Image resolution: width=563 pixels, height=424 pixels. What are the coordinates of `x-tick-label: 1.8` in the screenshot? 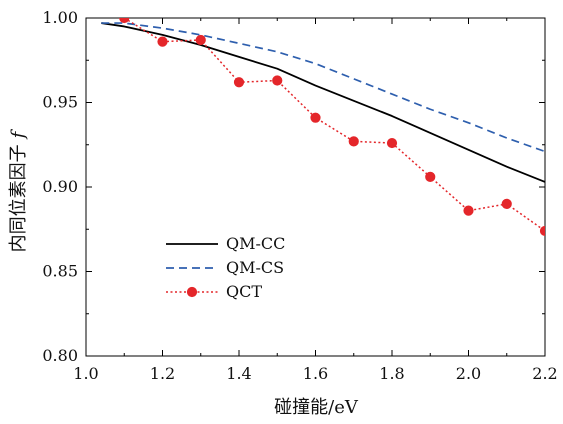 It's located at (391, 373).